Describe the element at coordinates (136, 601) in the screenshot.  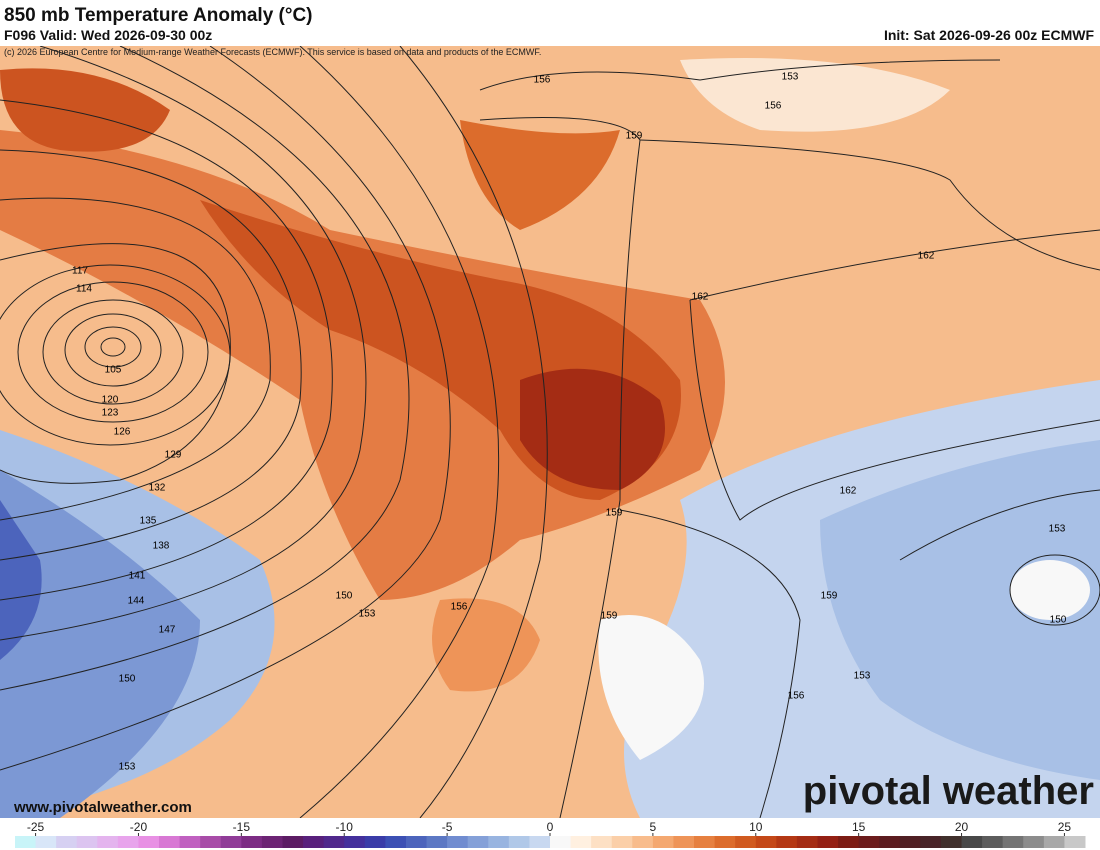
I see `contour-label: 144` at that location.